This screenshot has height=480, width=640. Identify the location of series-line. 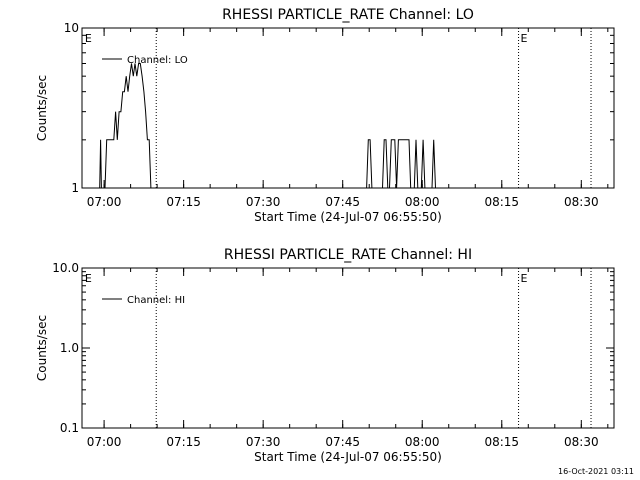
(268, 126).